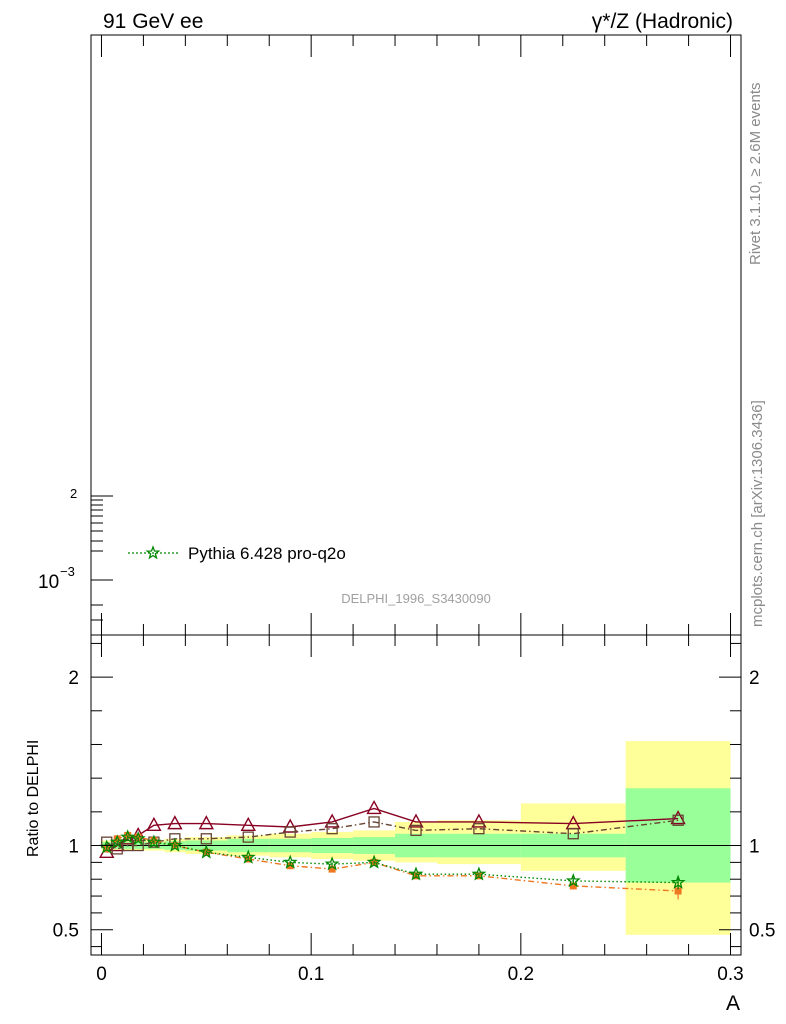  What do you see at coordinates (762, 931) in the screenshot?
I see `ratio-y-tick-label-right: 0.5` at bounding box center [762, 931].